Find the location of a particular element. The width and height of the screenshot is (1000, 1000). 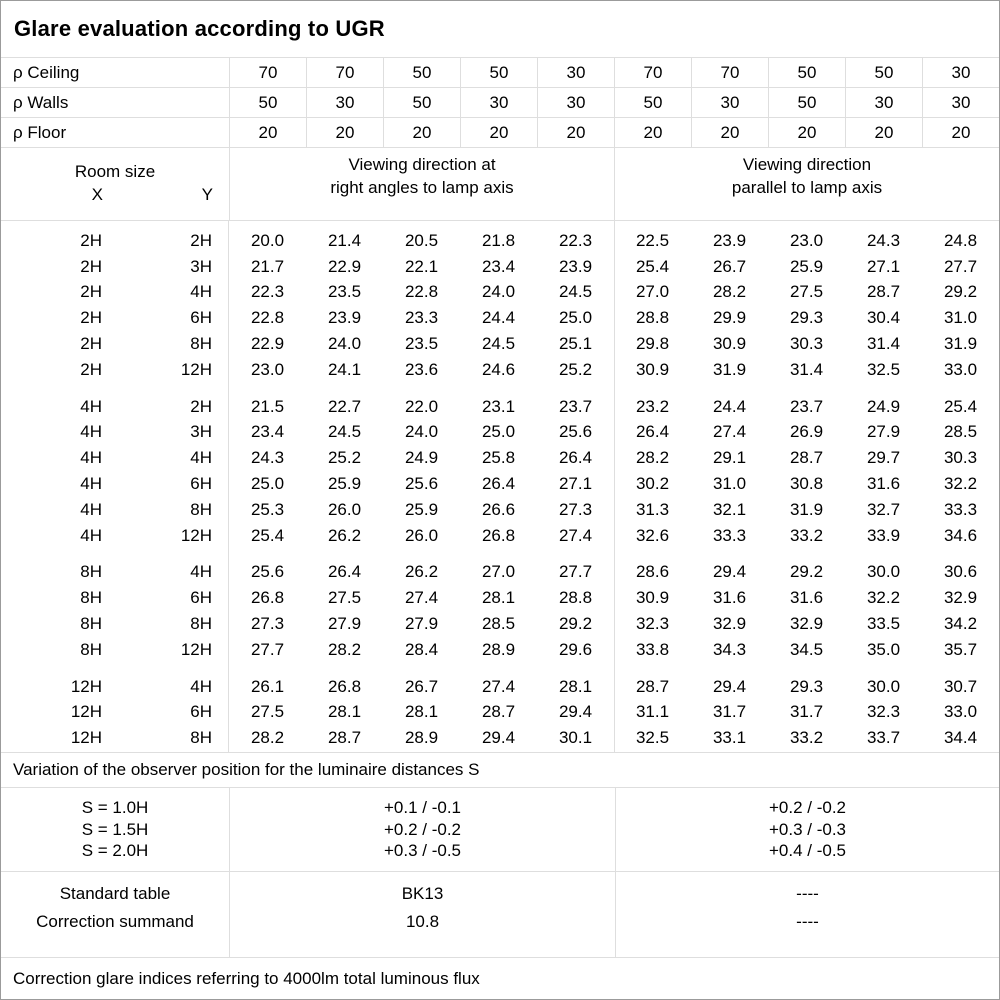

room-size-x: 8H is located at coordinates (91, 572).